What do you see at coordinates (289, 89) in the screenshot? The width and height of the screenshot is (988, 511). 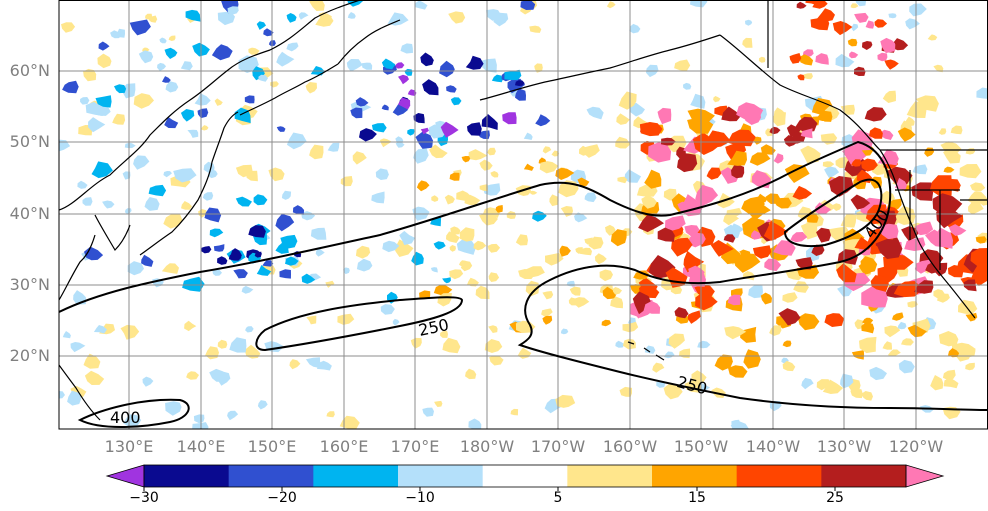 I see `kuril-chain` at bounding box center [289, 89].